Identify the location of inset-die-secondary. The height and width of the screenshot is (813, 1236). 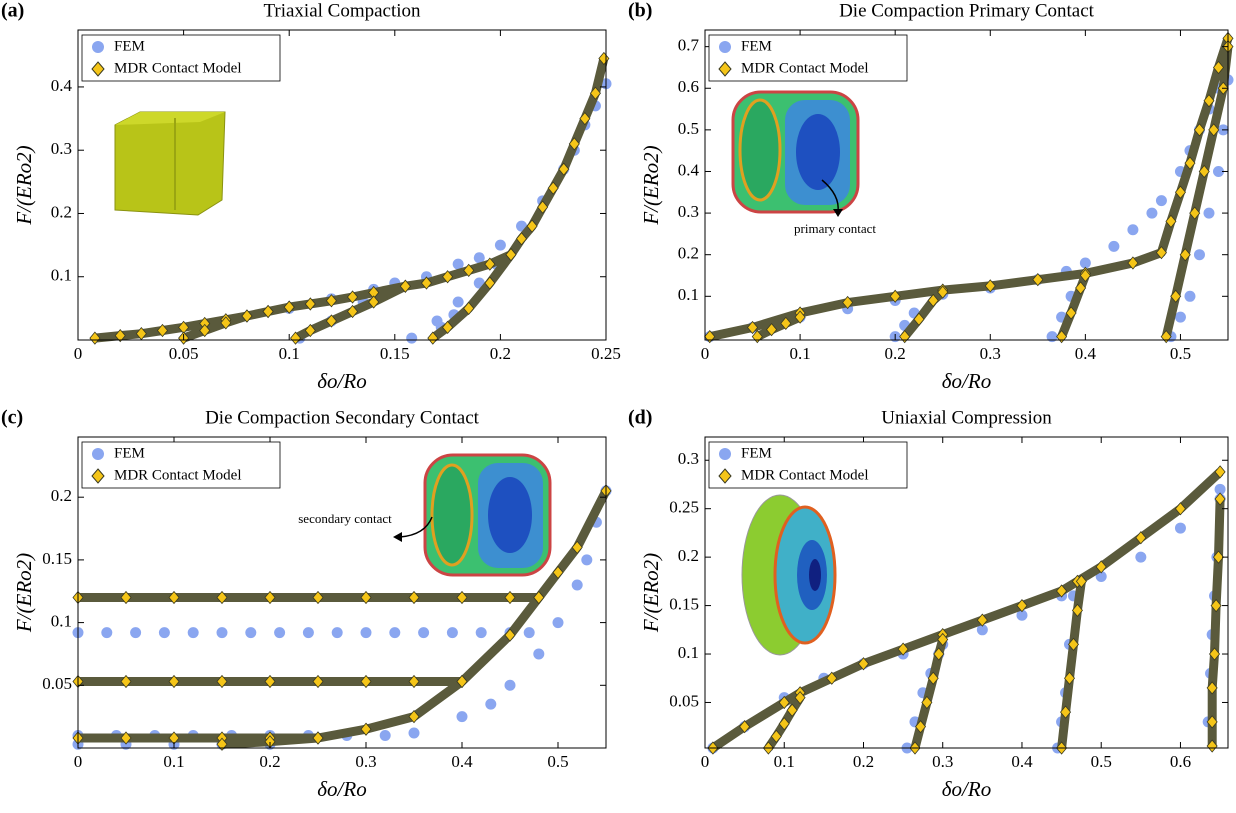
(472, 515).